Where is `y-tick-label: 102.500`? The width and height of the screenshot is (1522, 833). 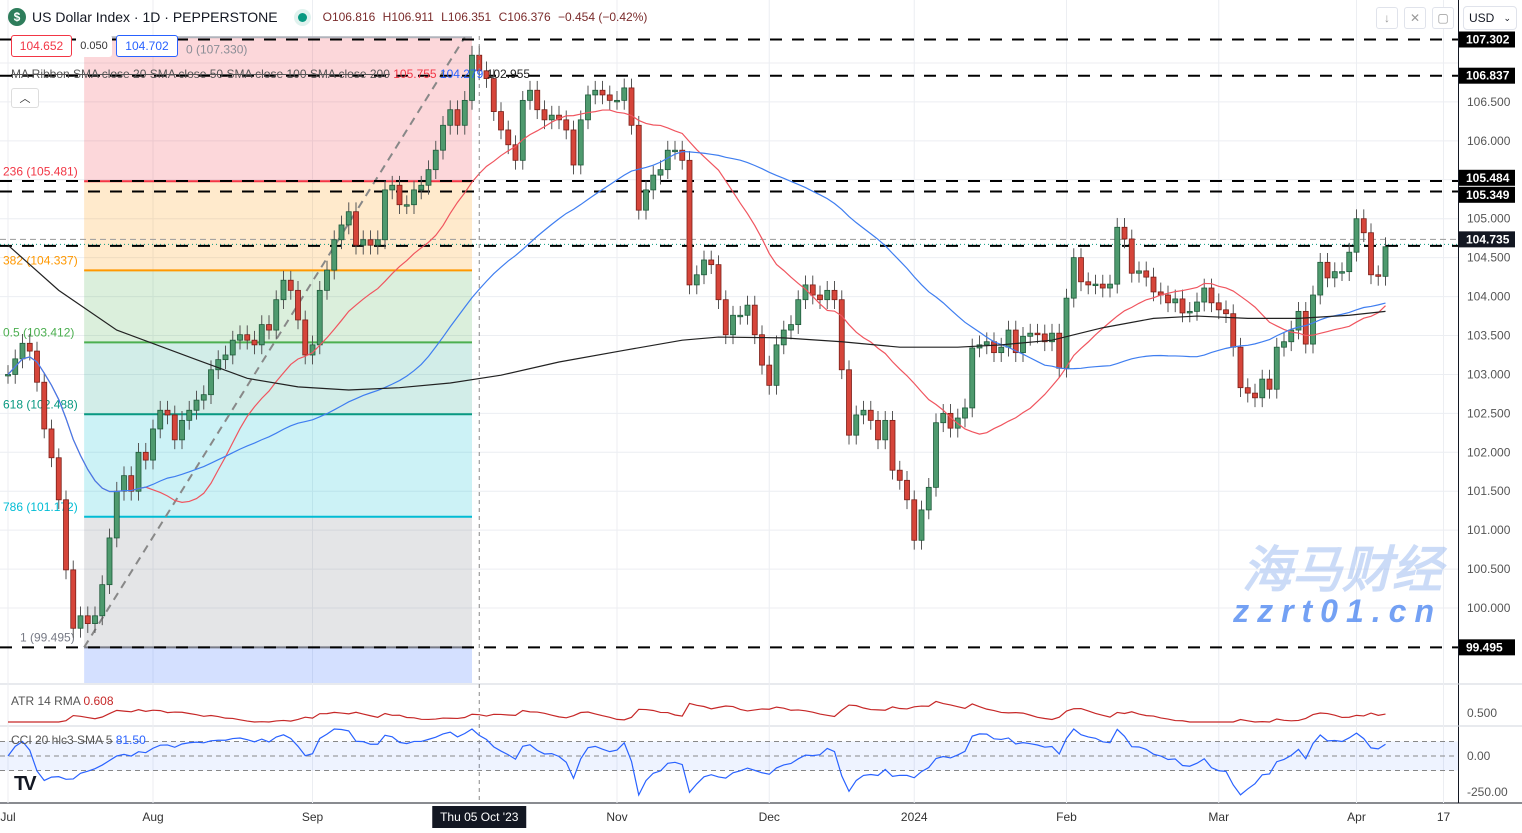 y-tick-label: 102.500 is located at coordinates (1489, 413).